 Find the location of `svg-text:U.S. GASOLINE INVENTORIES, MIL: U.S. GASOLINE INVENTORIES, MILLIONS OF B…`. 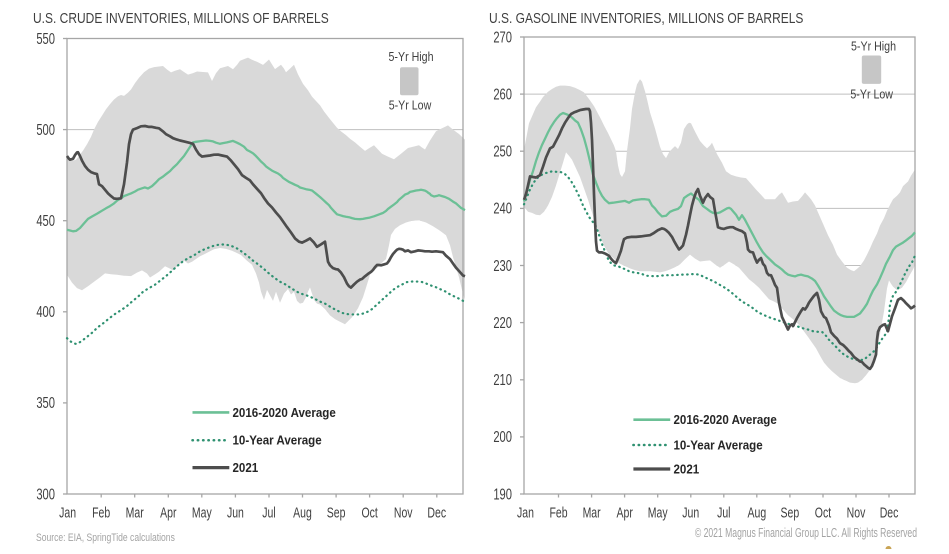

svg-text:U.S. GASOLINE INVENTORIES, MIL: U.S. GASOLINE INVENTORIES, MILLIONS OF B… is located at coordinates (646, 18).